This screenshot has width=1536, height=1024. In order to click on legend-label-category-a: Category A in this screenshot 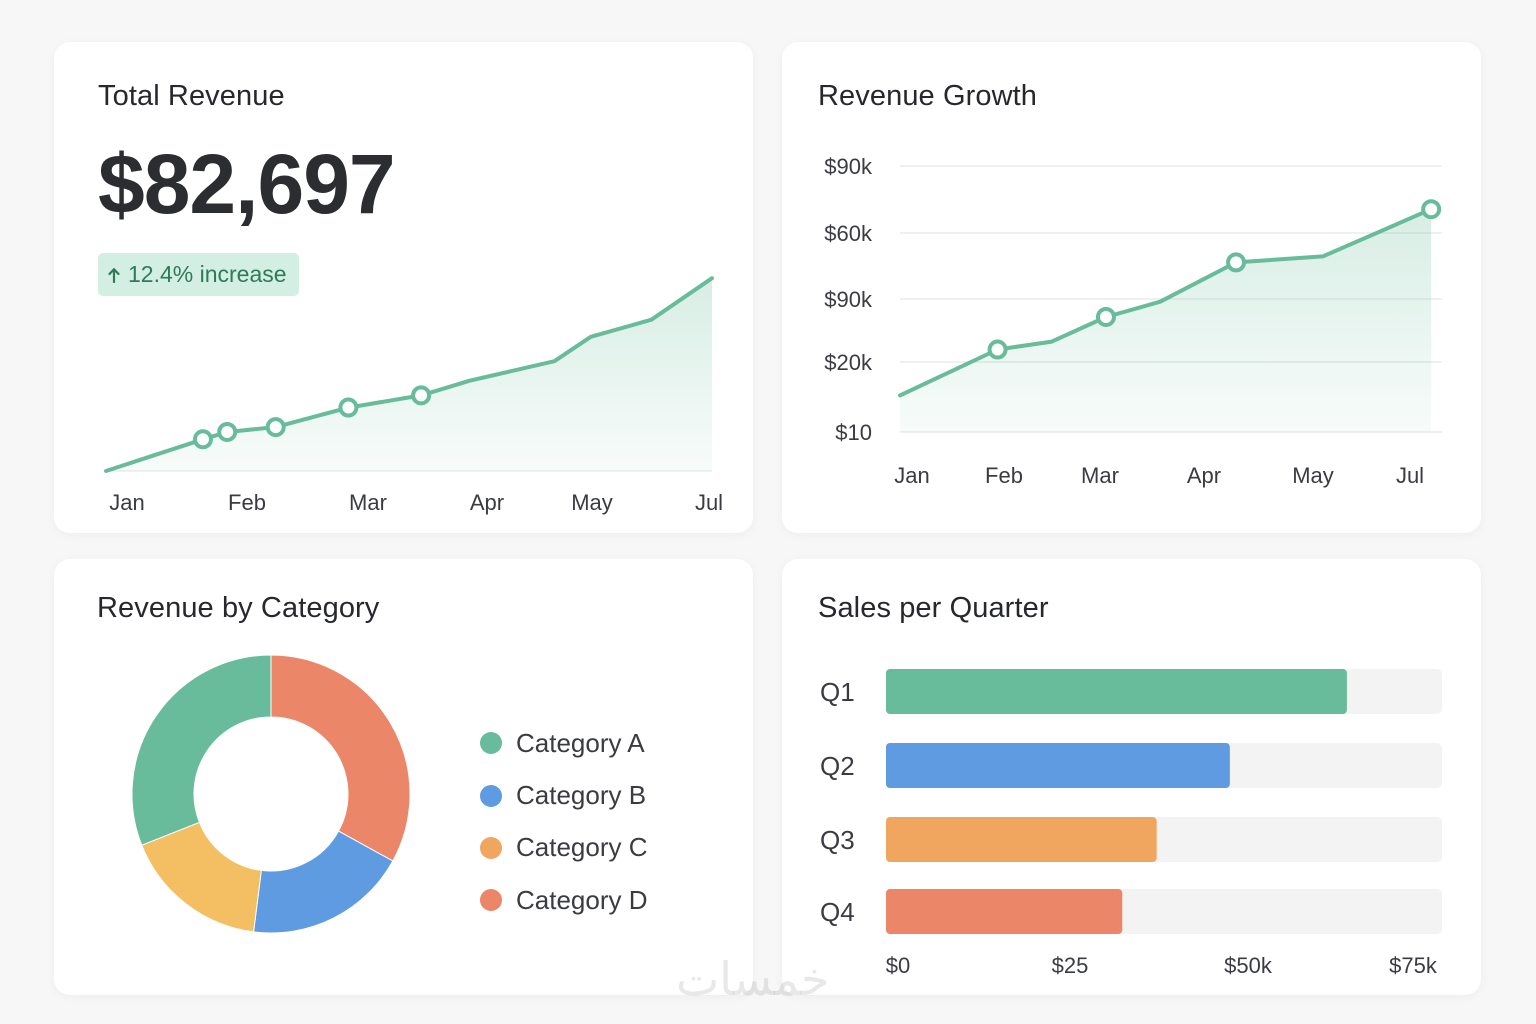, I will do `click(580, 742)`.